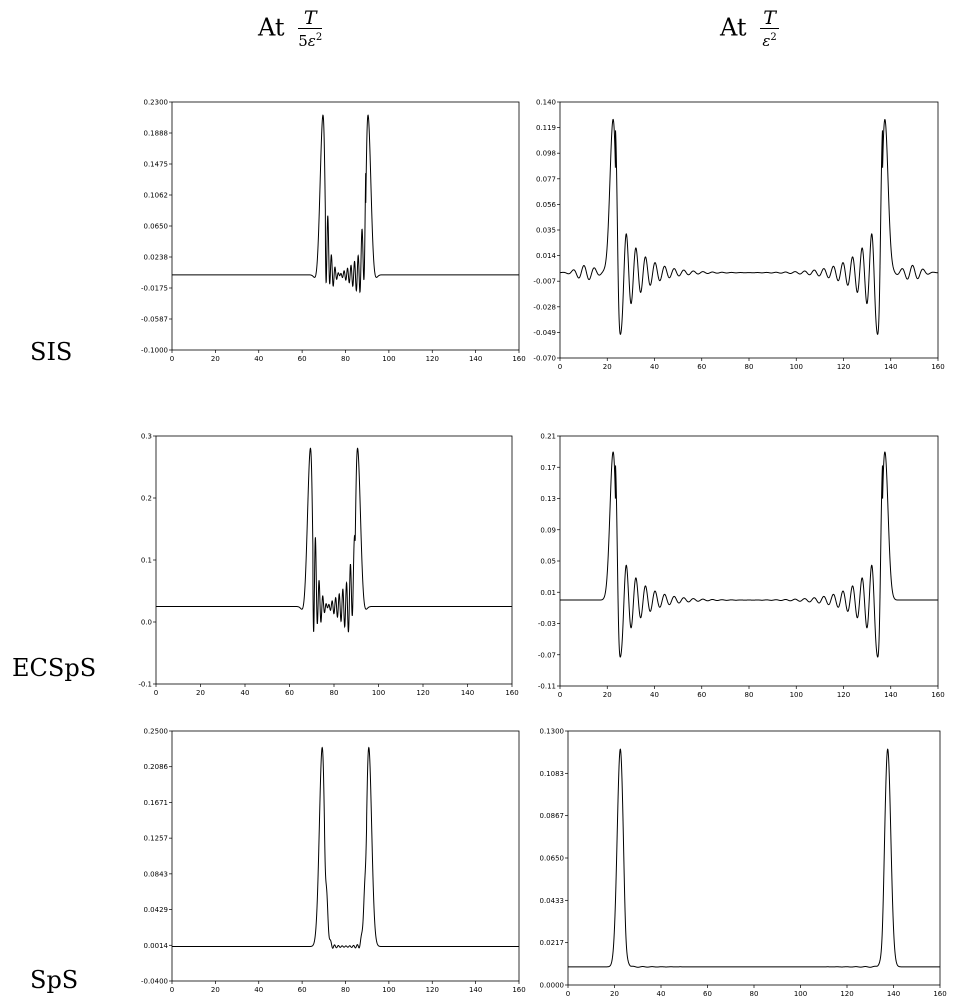 The height and width of the screenshot is (1002, 953). I want to click on y-tick-label: -0.1, so click(145, 685).